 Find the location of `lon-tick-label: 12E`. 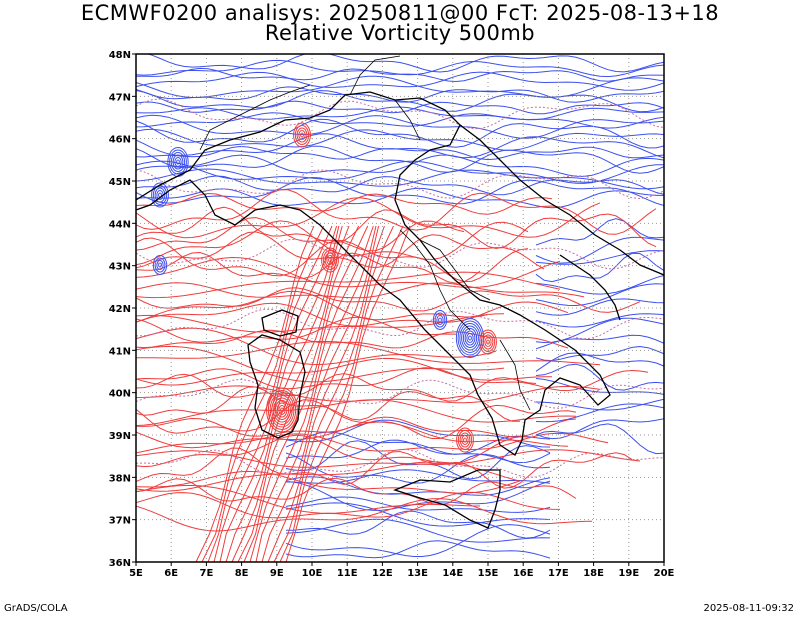

lon-tick-label: 12E is located at coordinates (382, 573).